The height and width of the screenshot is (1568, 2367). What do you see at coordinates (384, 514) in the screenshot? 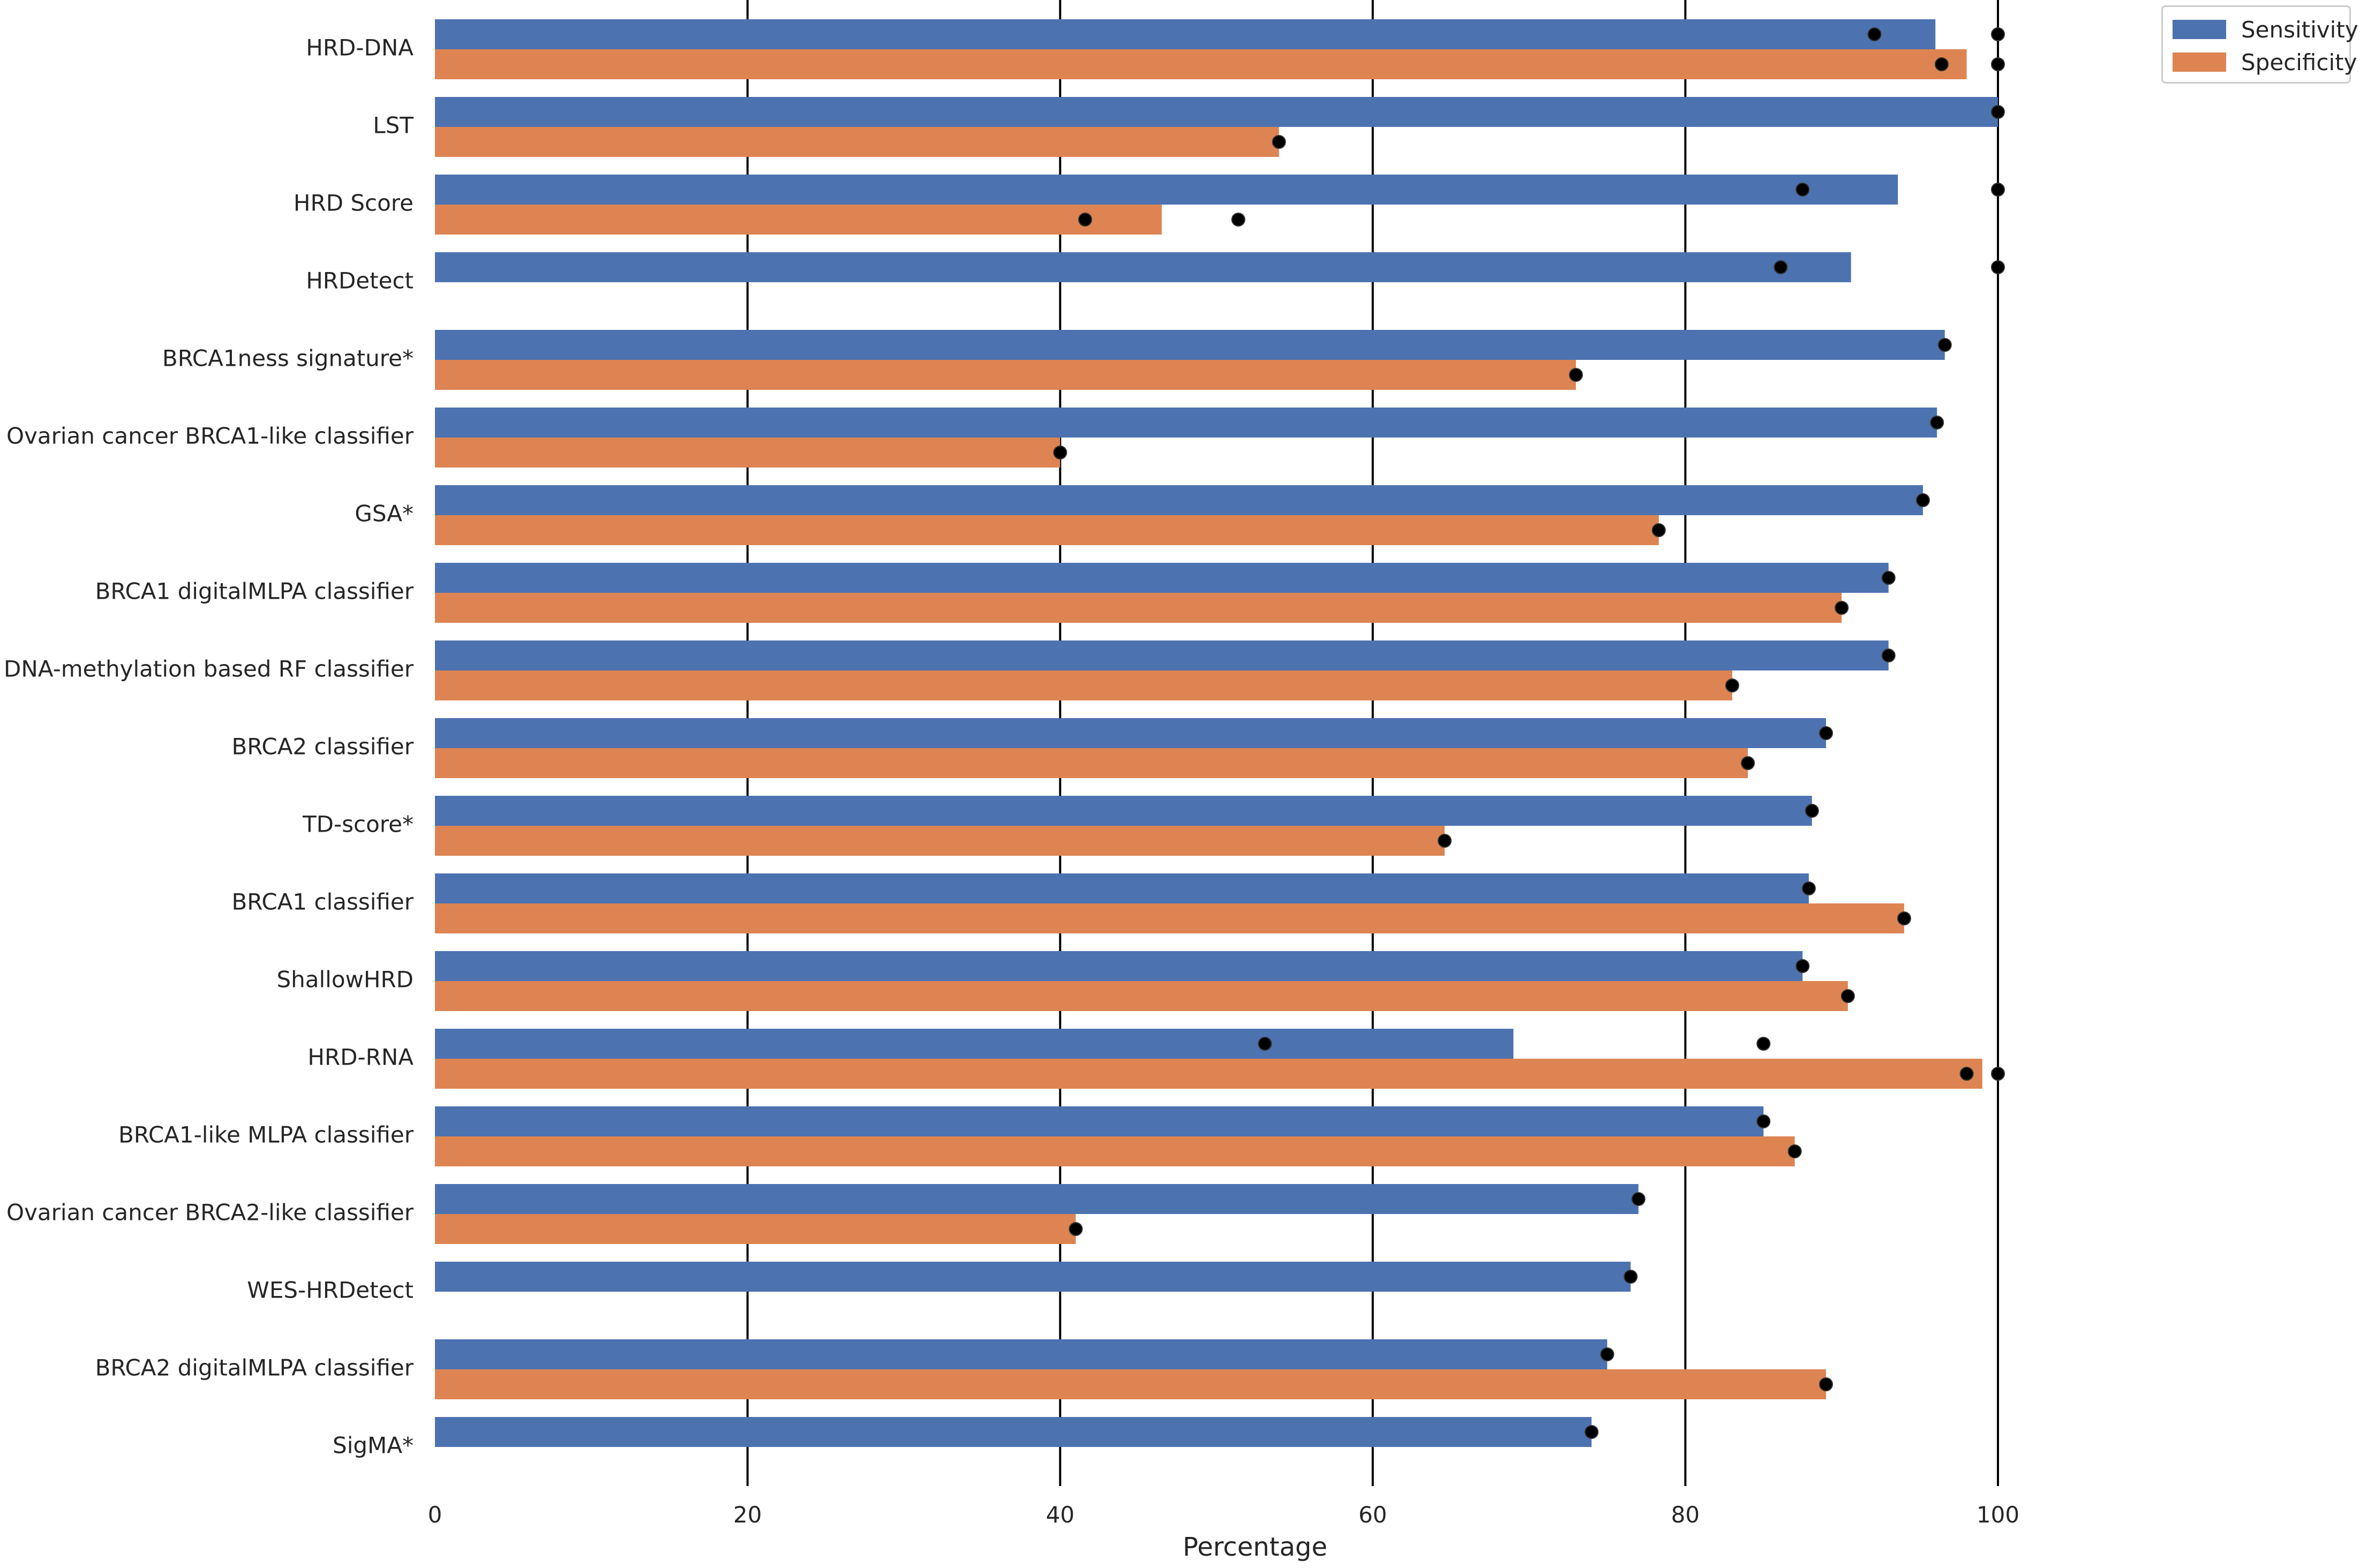
I see `category-label: GSA*` at bounding box center [384, 514].